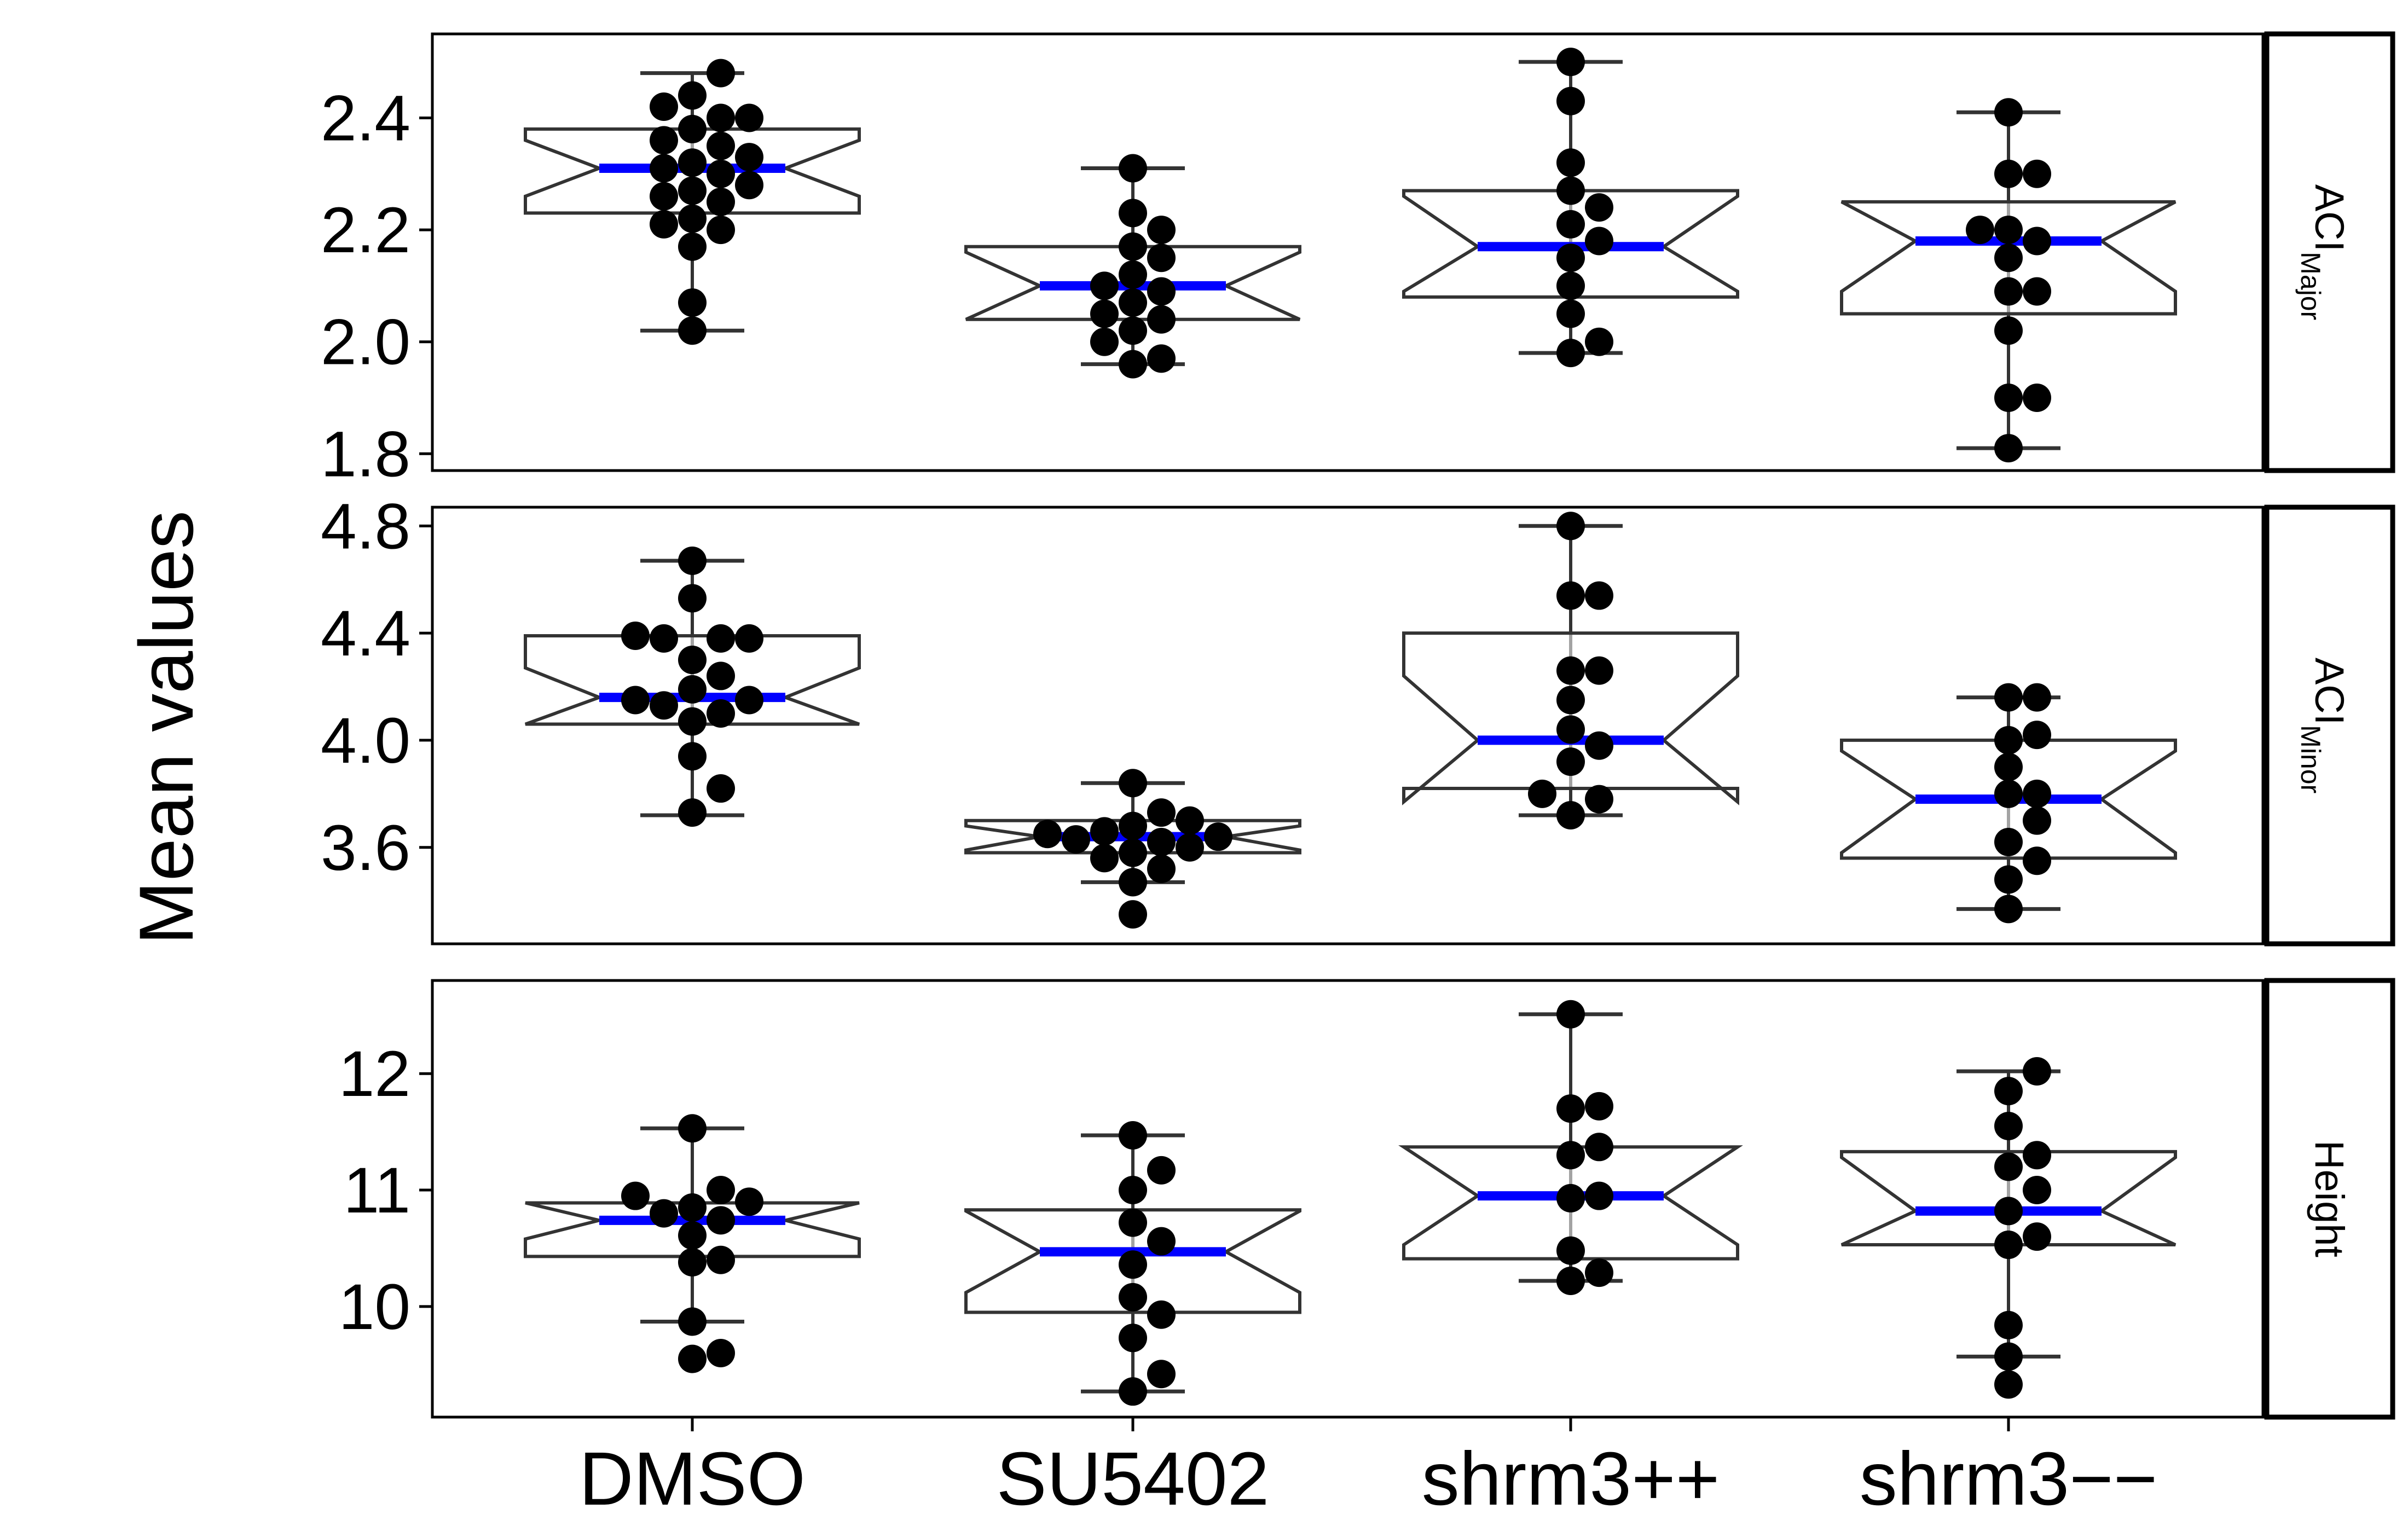  What do you see at coordinates (374, 1074) in the screenshot?
I see `y-tick-label: 12` at bounding box center [374, 1074].